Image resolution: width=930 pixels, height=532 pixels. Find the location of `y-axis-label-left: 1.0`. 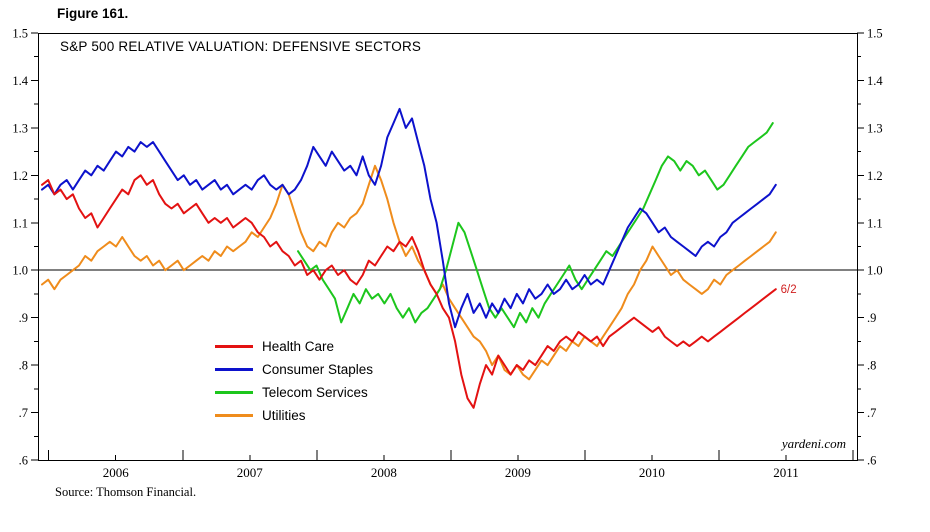

y-axis-label-left: 1.0 is located at coordinates (20, 271).